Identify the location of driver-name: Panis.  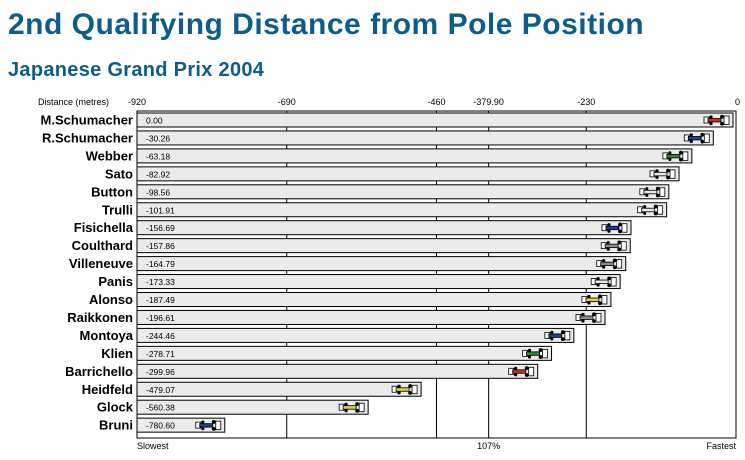
(115, 281).